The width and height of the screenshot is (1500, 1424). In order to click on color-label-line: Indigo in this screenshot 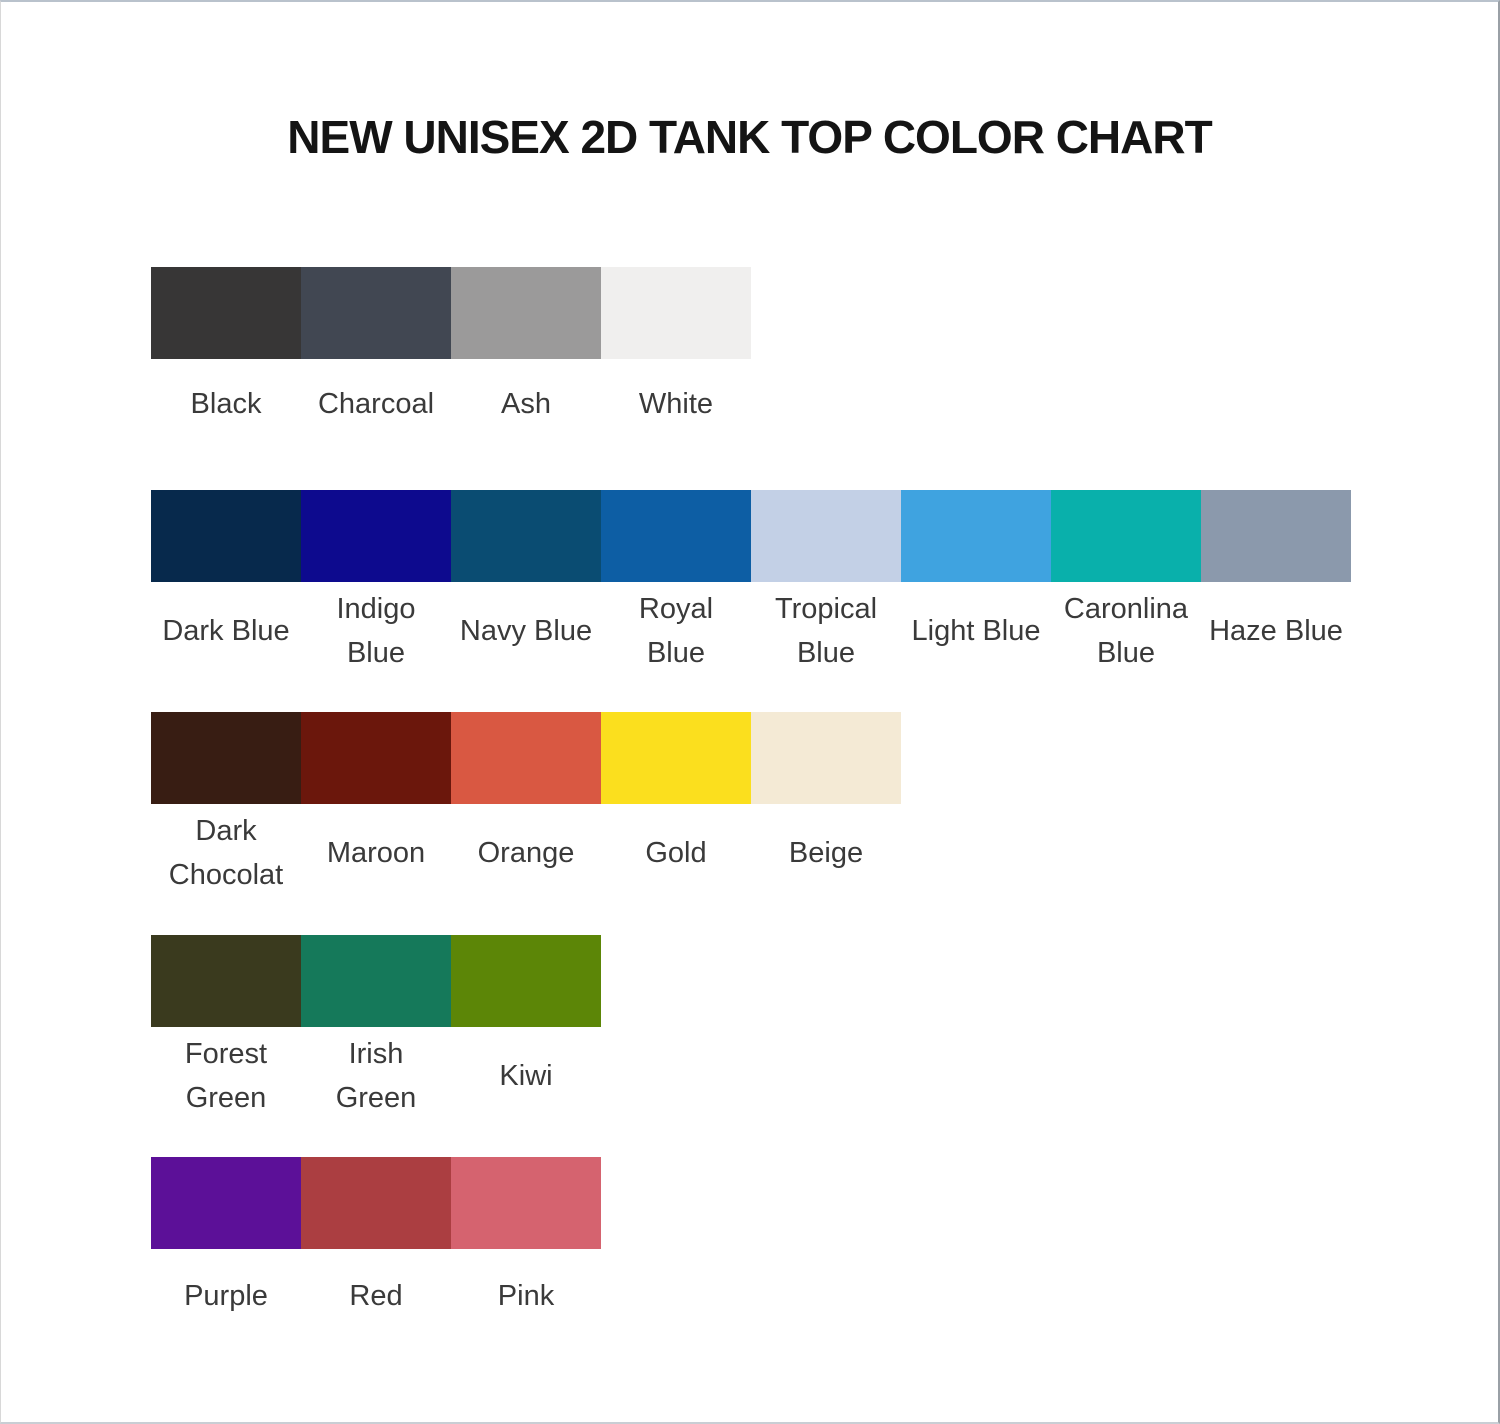, I will do `click(376, 609)`.